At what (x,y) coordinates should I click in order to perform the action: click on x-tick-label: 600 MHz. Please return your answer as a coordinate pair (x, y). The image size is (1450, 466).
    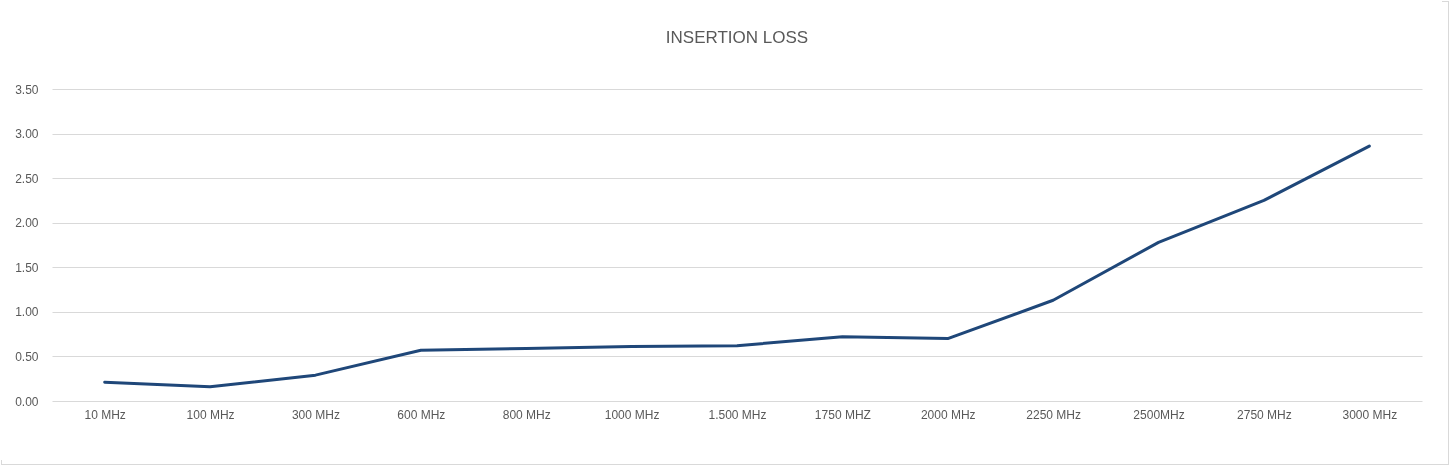
    Looking at the image, I should click on (421, 414).